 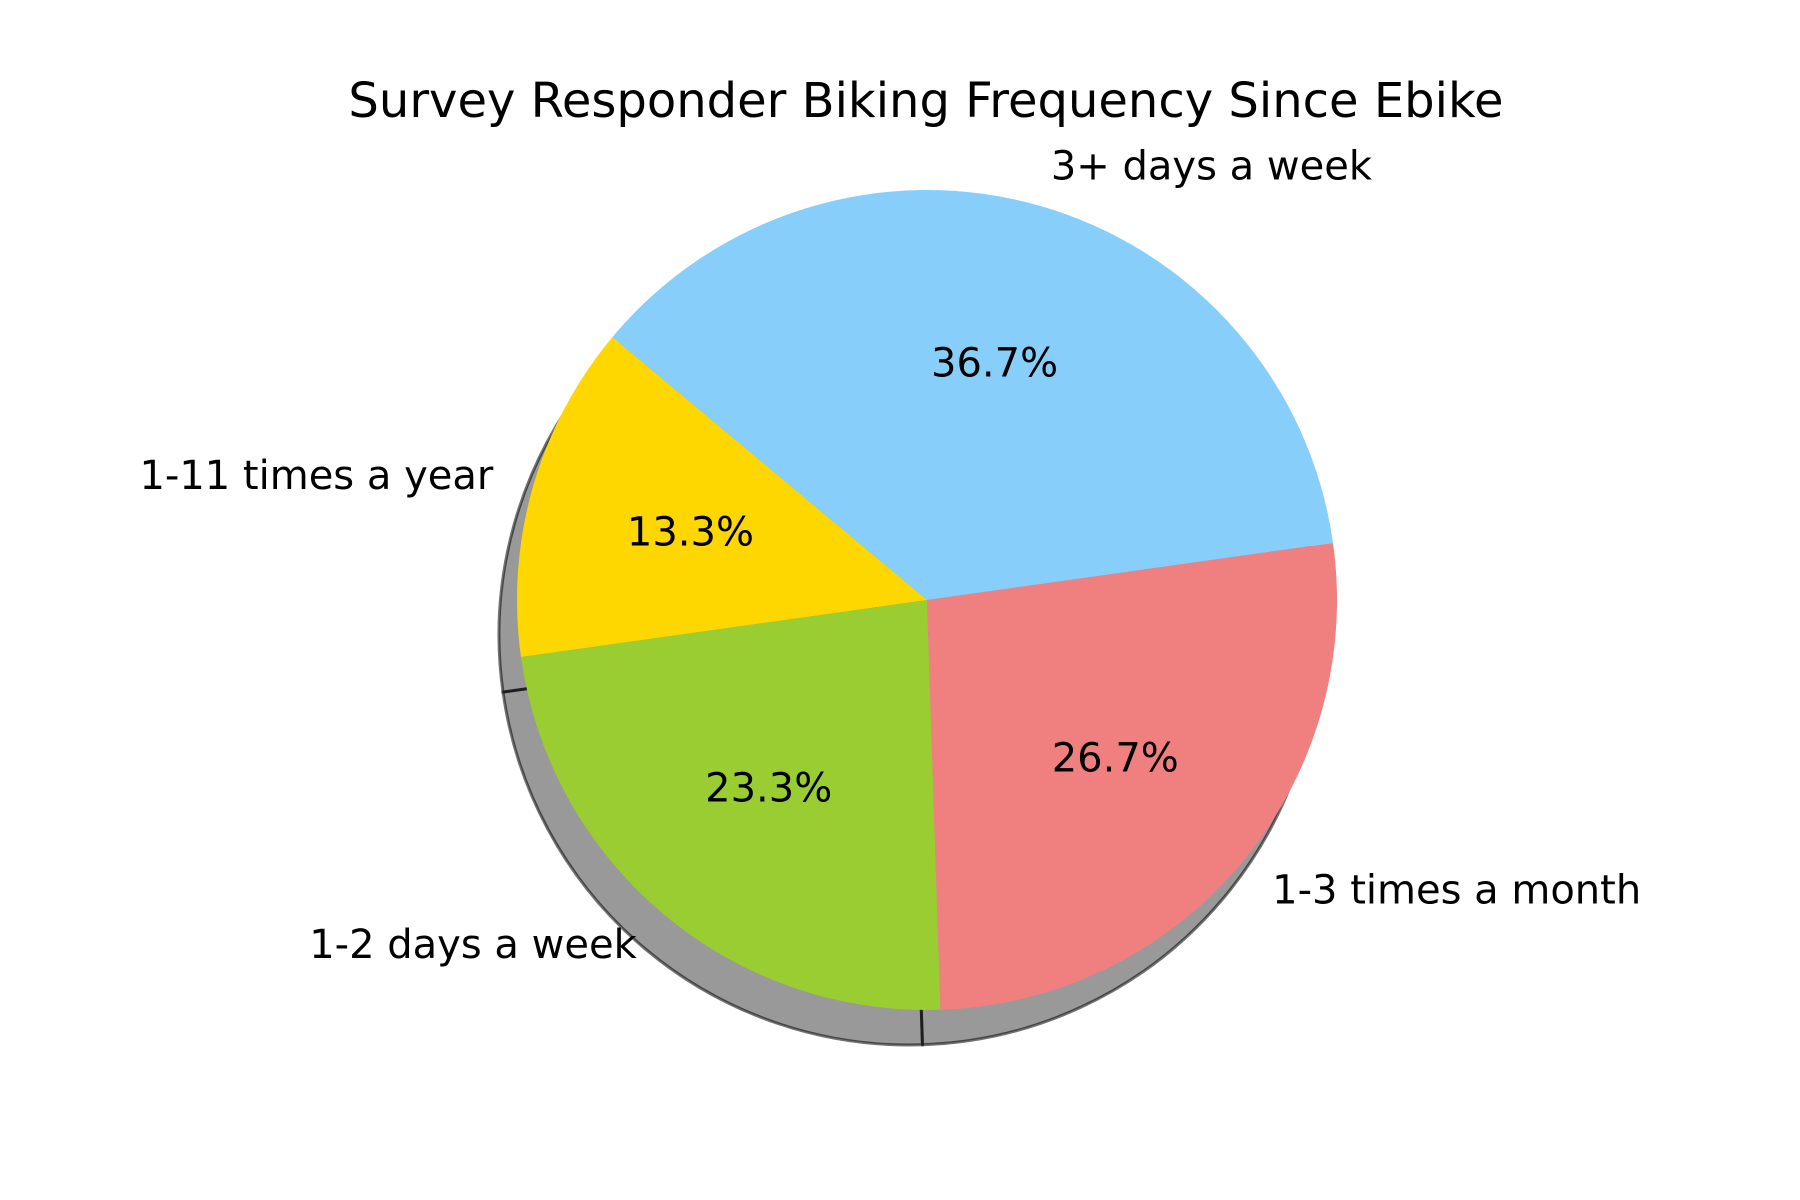 I want to click on slice-1-2-days-a-week, so click(x=730, y=805).